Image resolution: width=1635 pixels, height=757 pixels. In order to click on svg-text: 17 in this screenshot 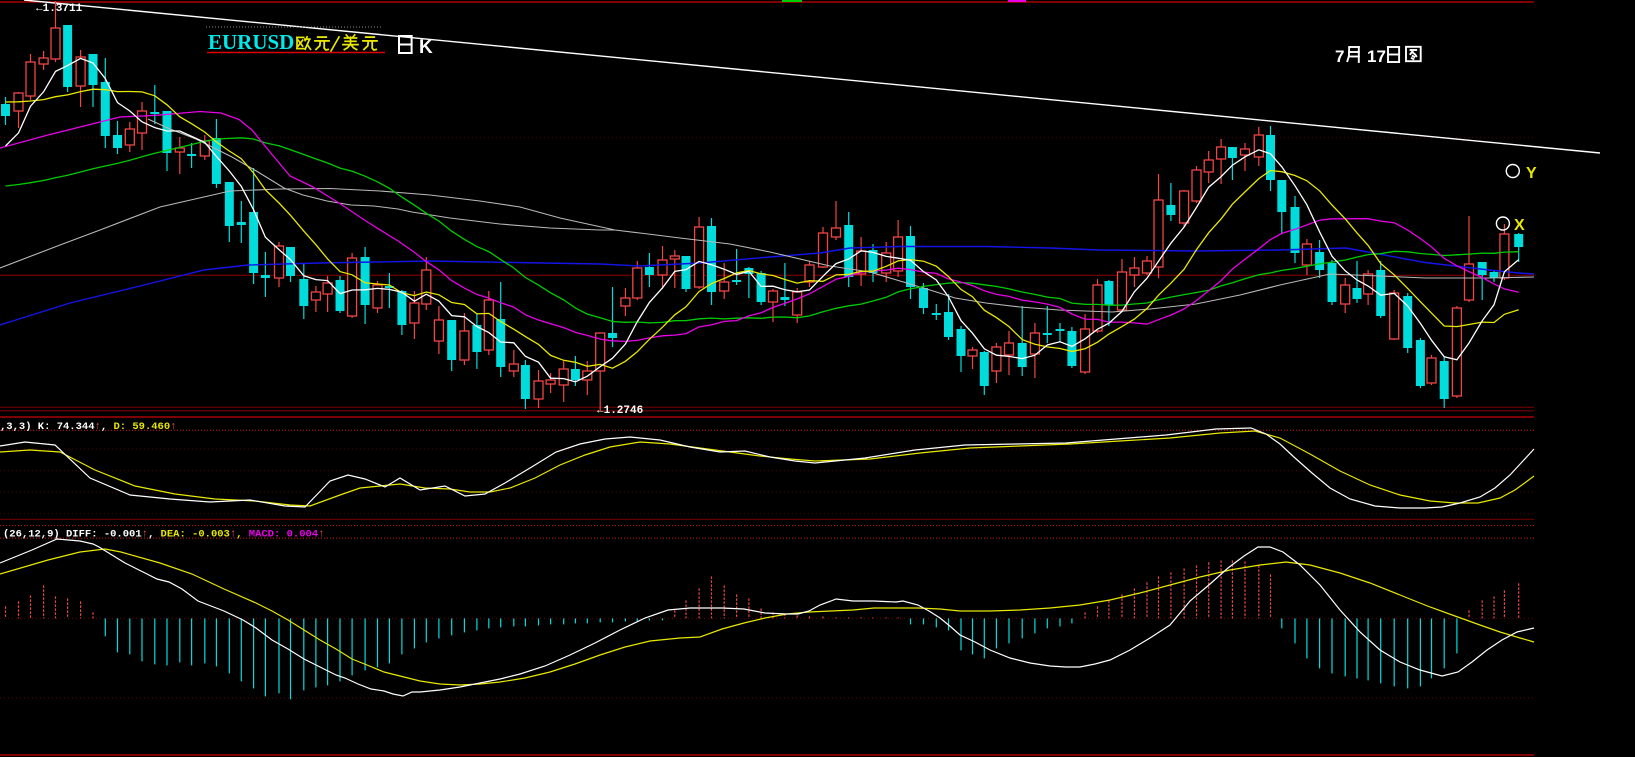, I will do `click(1376, 56)`.